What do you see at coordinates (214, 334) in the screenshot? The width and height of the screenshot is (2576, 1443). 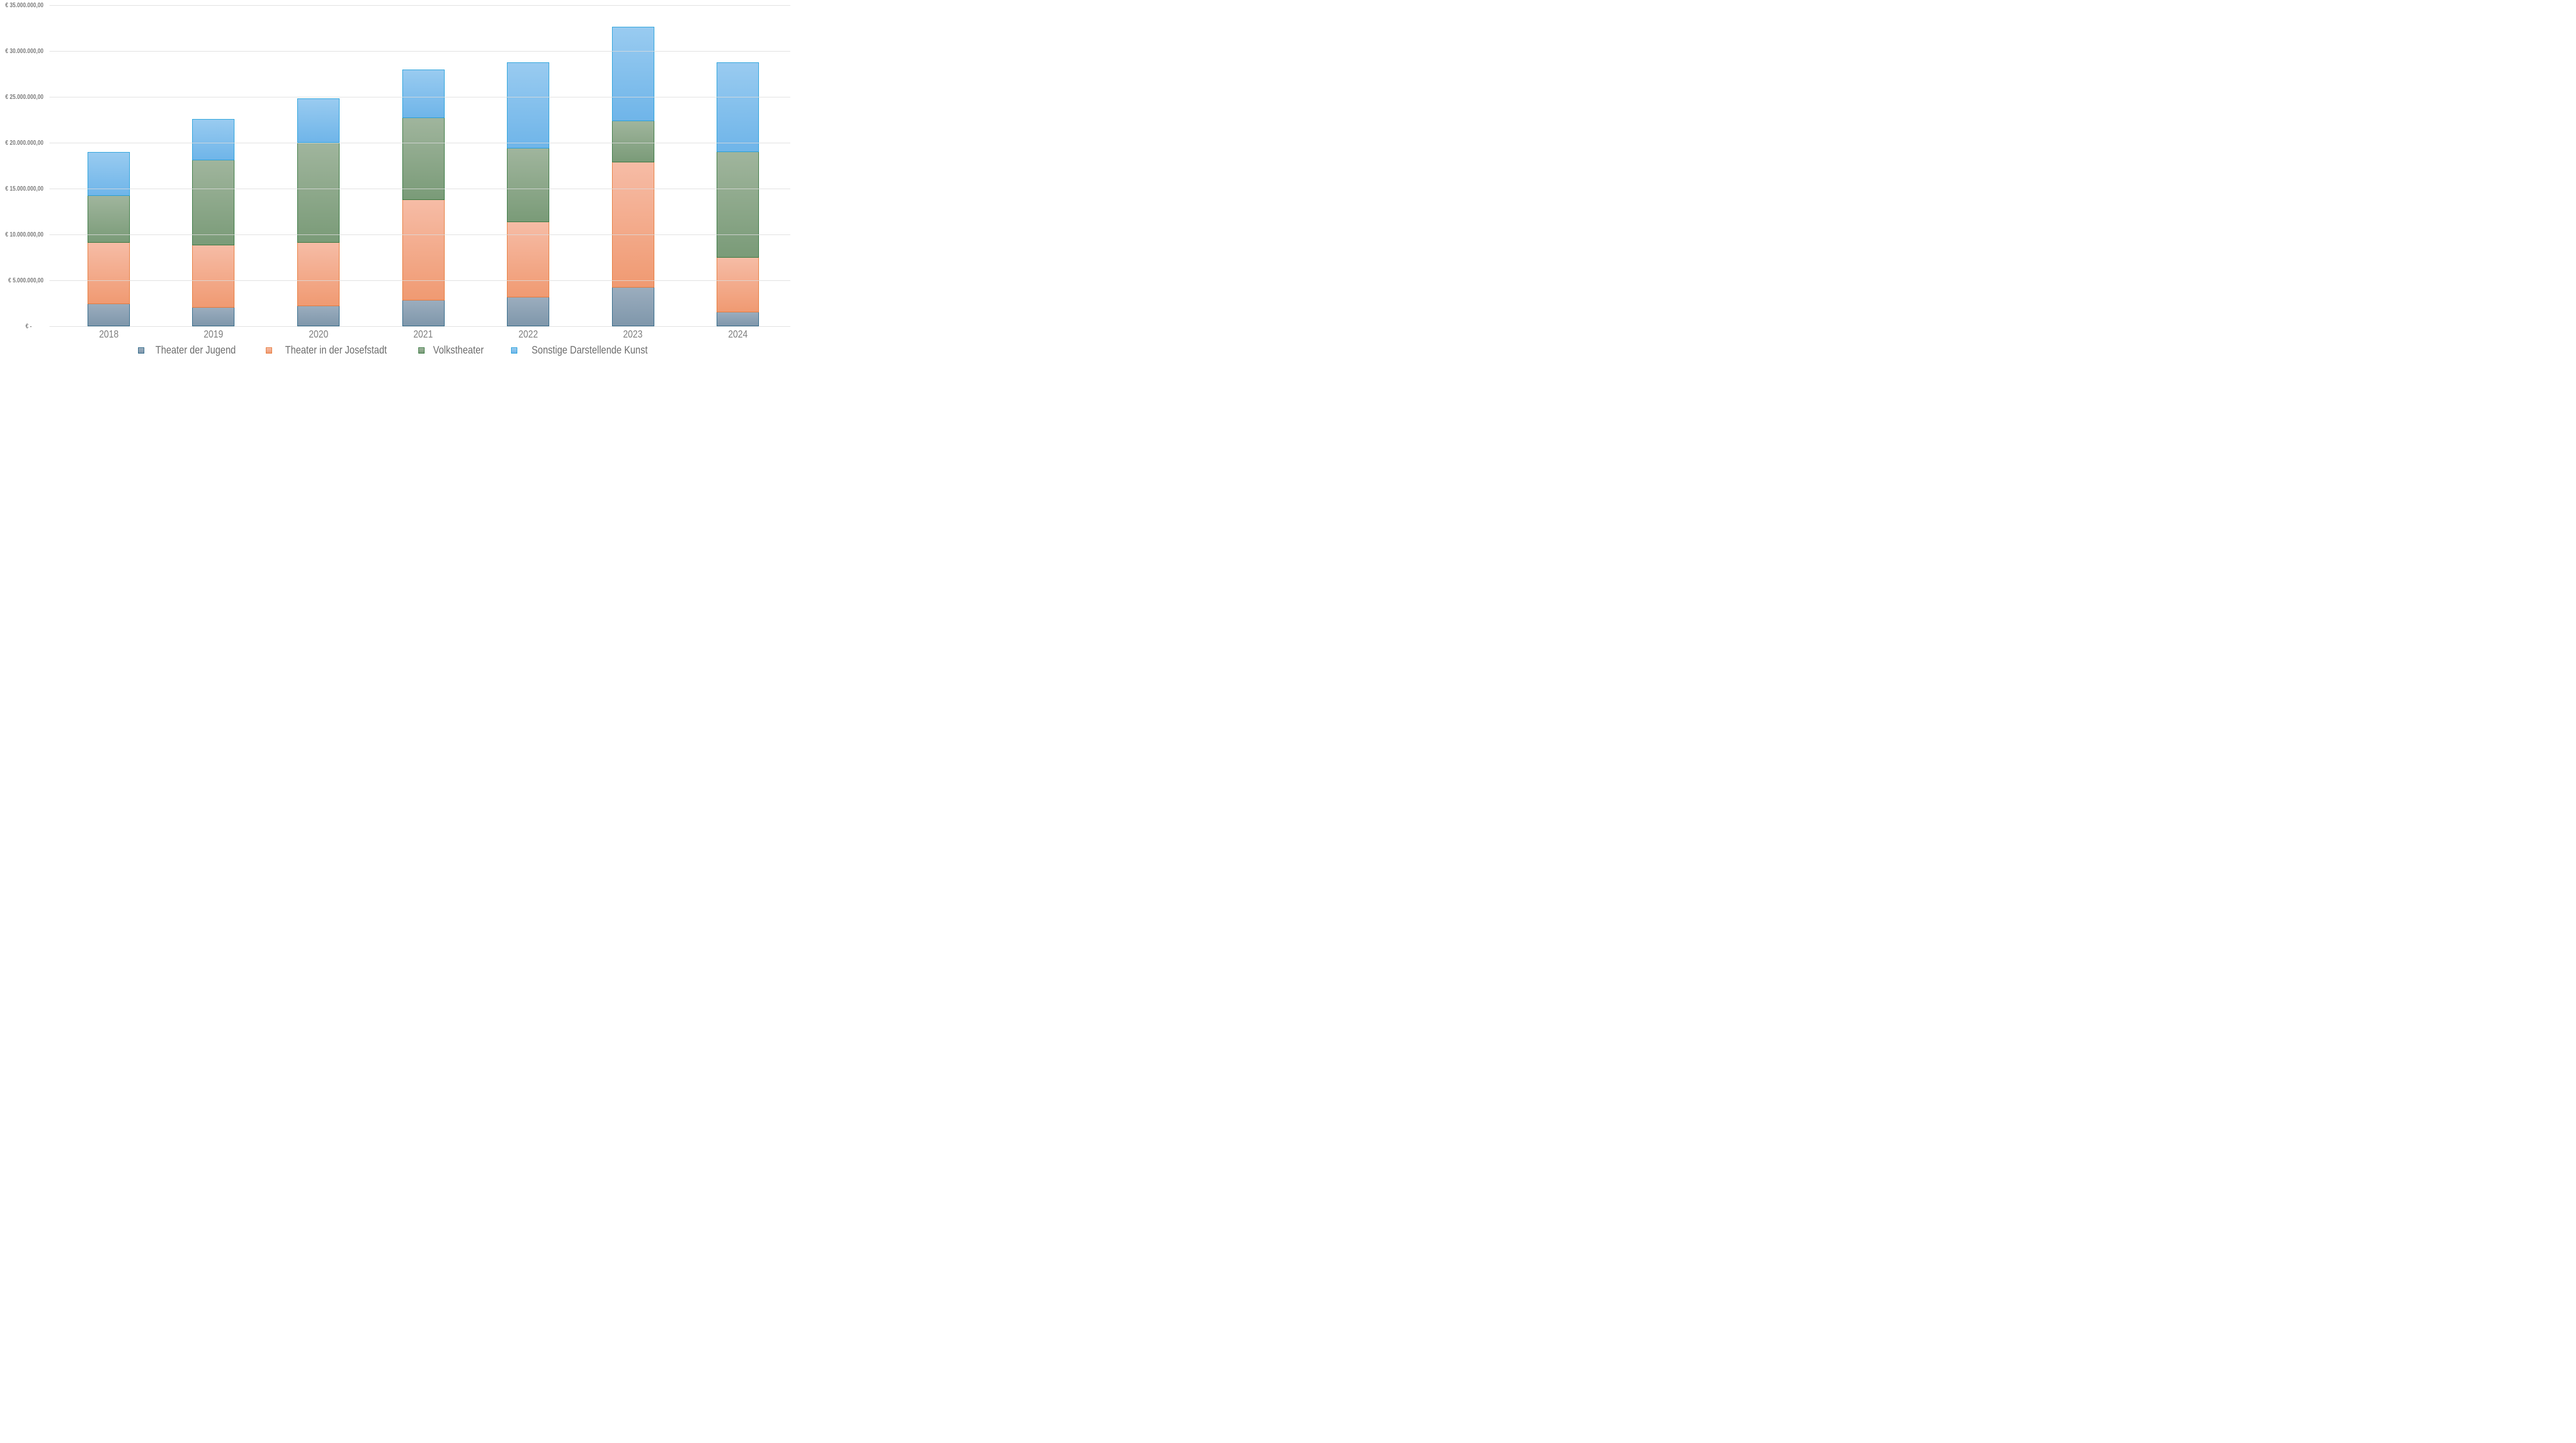 I see `x-axis-label-2019: 2019` at bounding box center [214, 334].